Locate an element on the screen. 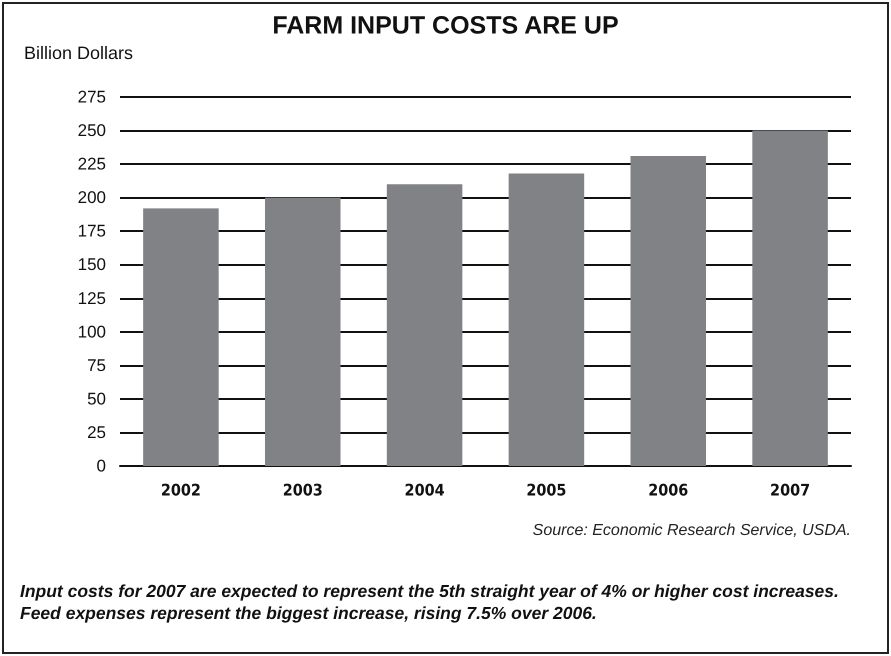  y-tick-label: 75 is located at coordinates (96, 365).